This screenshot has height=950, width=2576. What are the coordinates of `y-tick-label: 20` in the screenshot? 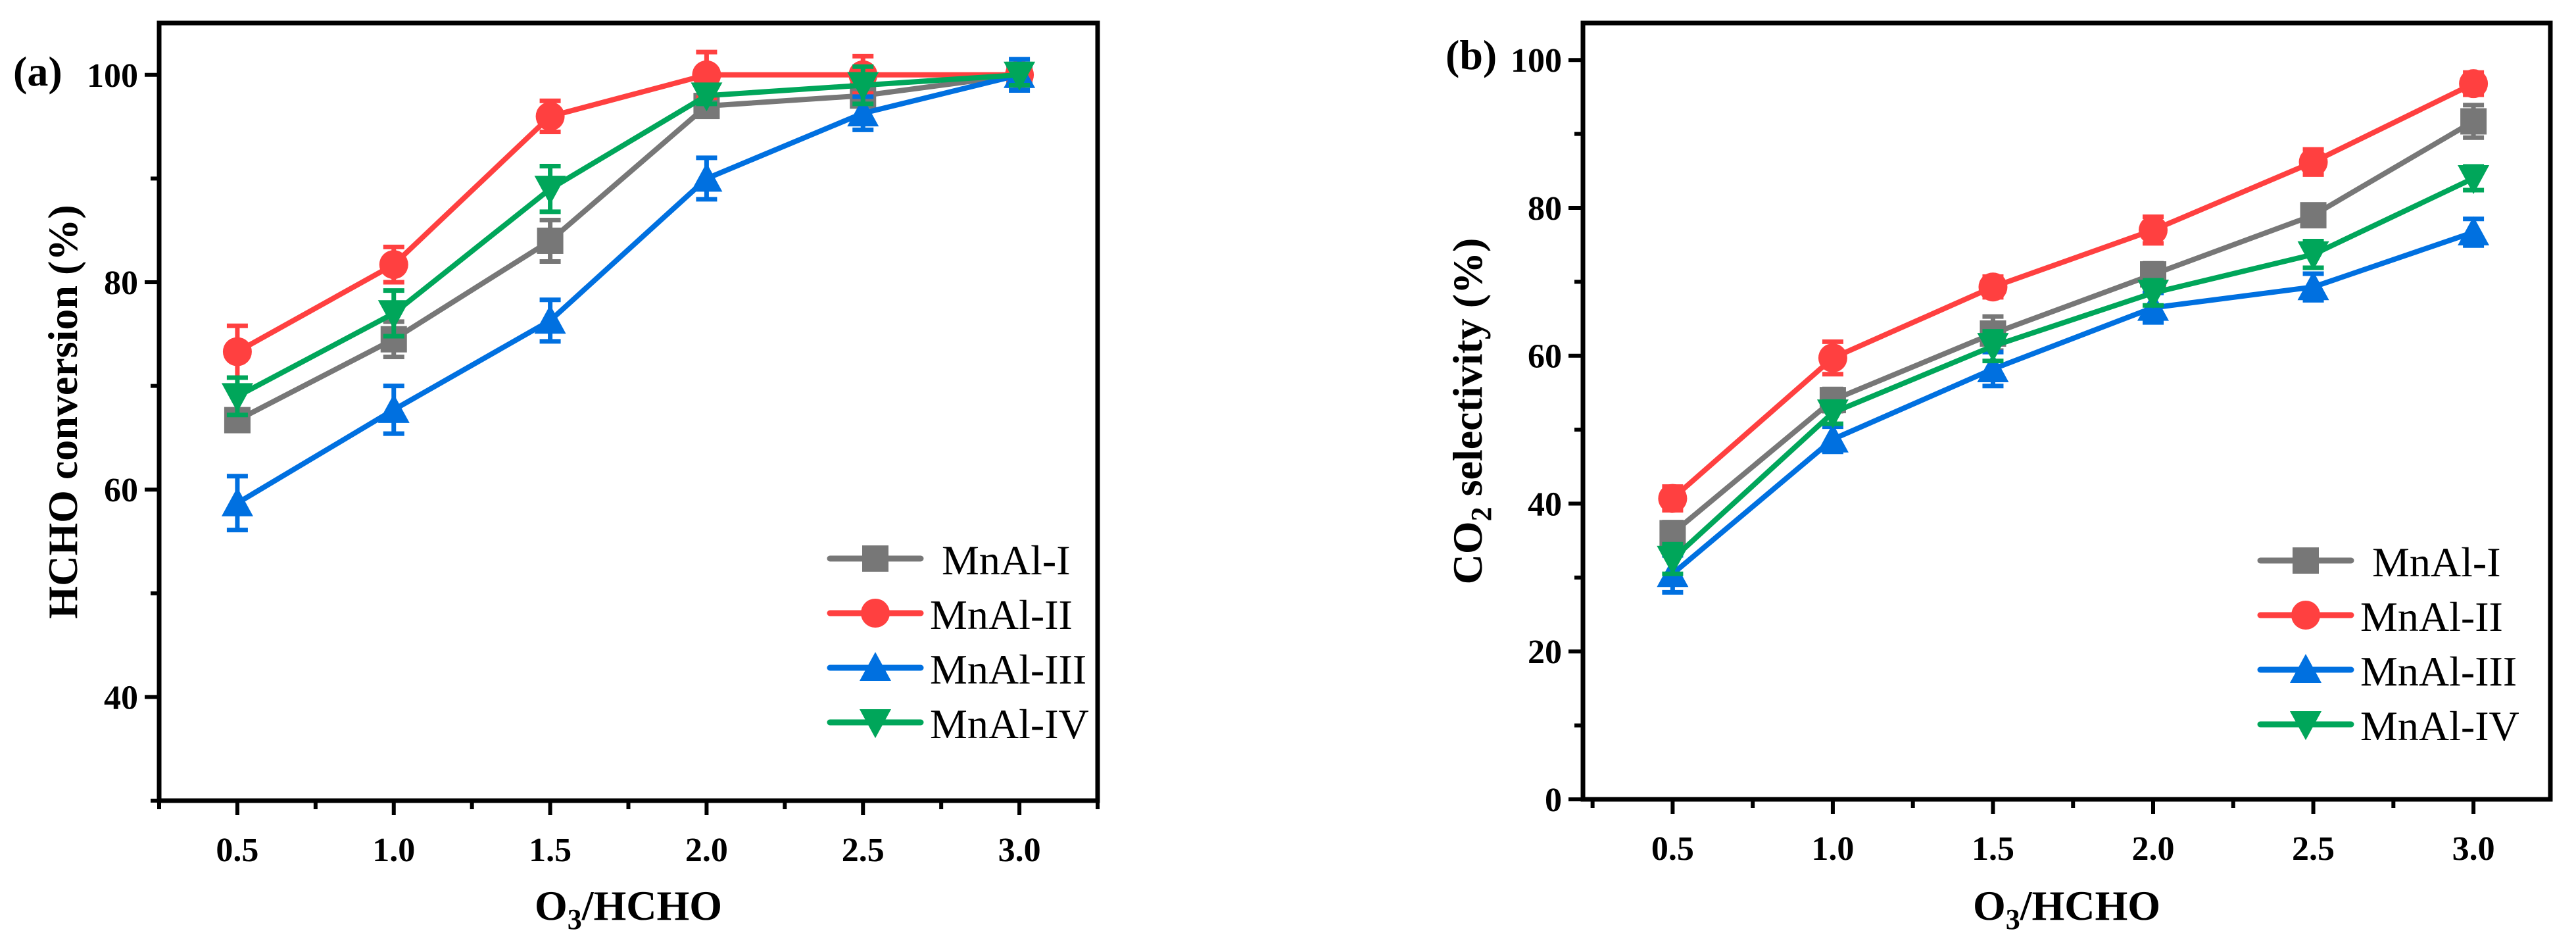 It's located at (1545, 653).